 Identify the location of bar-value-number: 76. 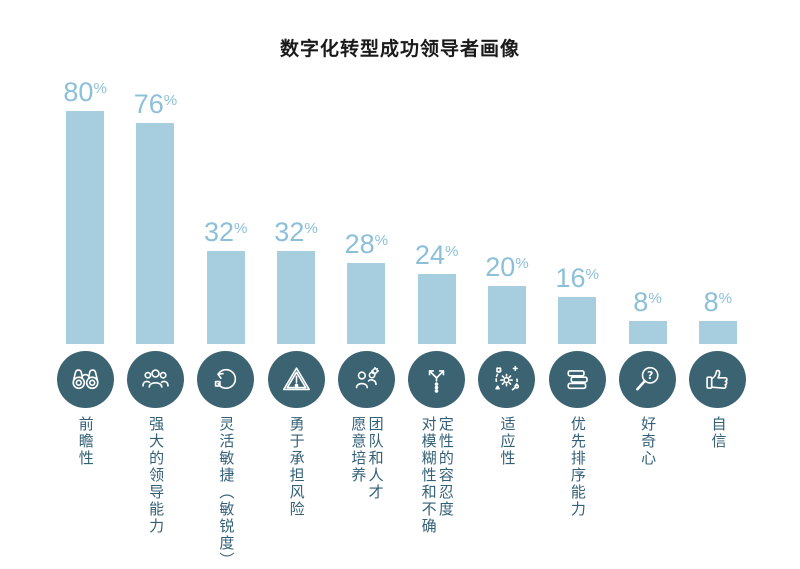
(148, 104).